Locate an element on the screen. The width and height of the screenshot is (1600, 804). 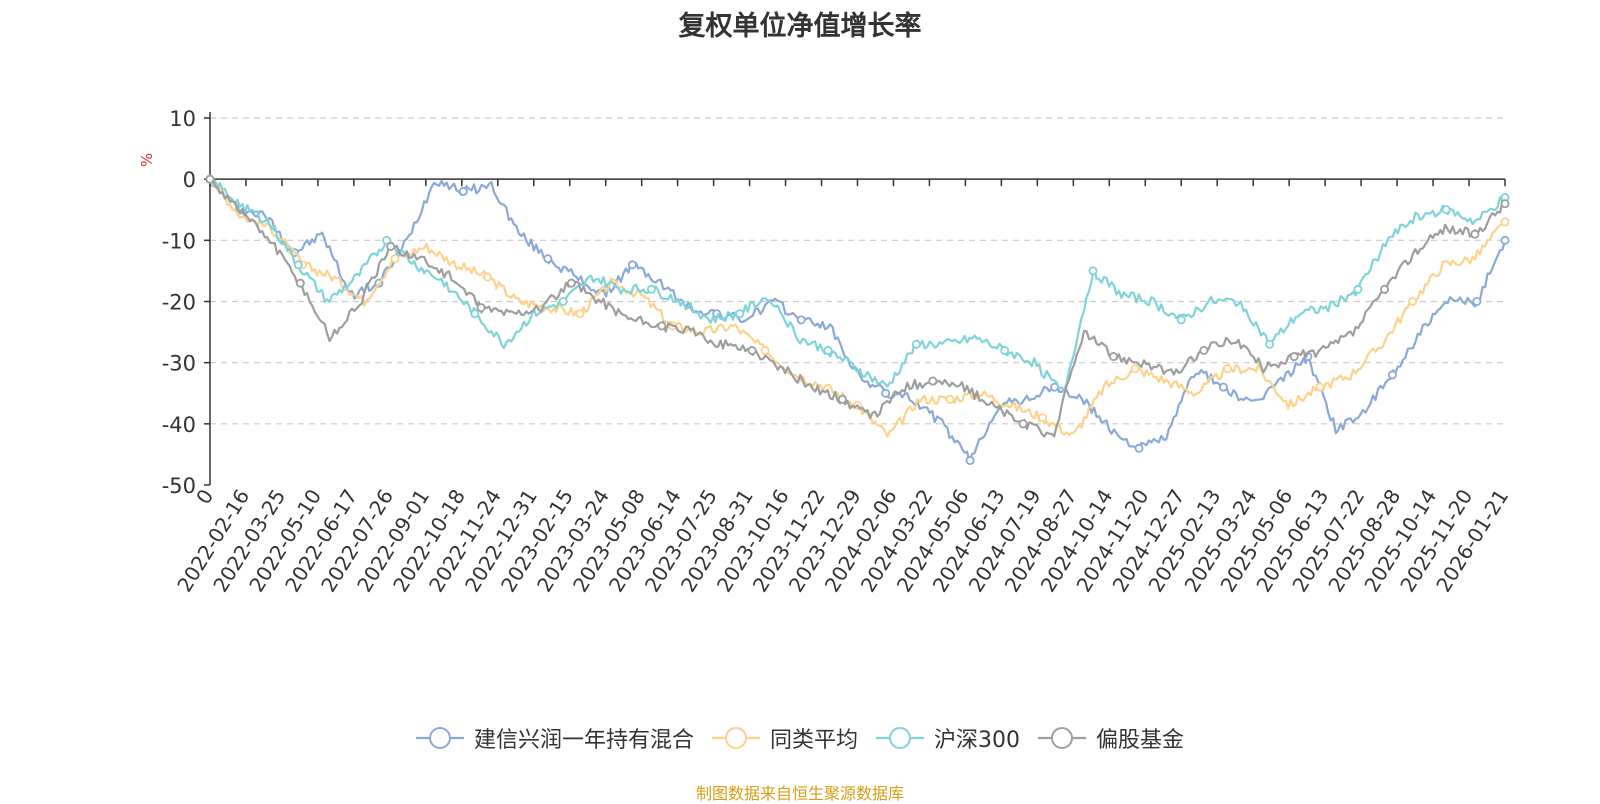
legend: 建信兴润一年持有混合 同类平均 沪深300 偏股基金 is located at coordinates (800, 738).